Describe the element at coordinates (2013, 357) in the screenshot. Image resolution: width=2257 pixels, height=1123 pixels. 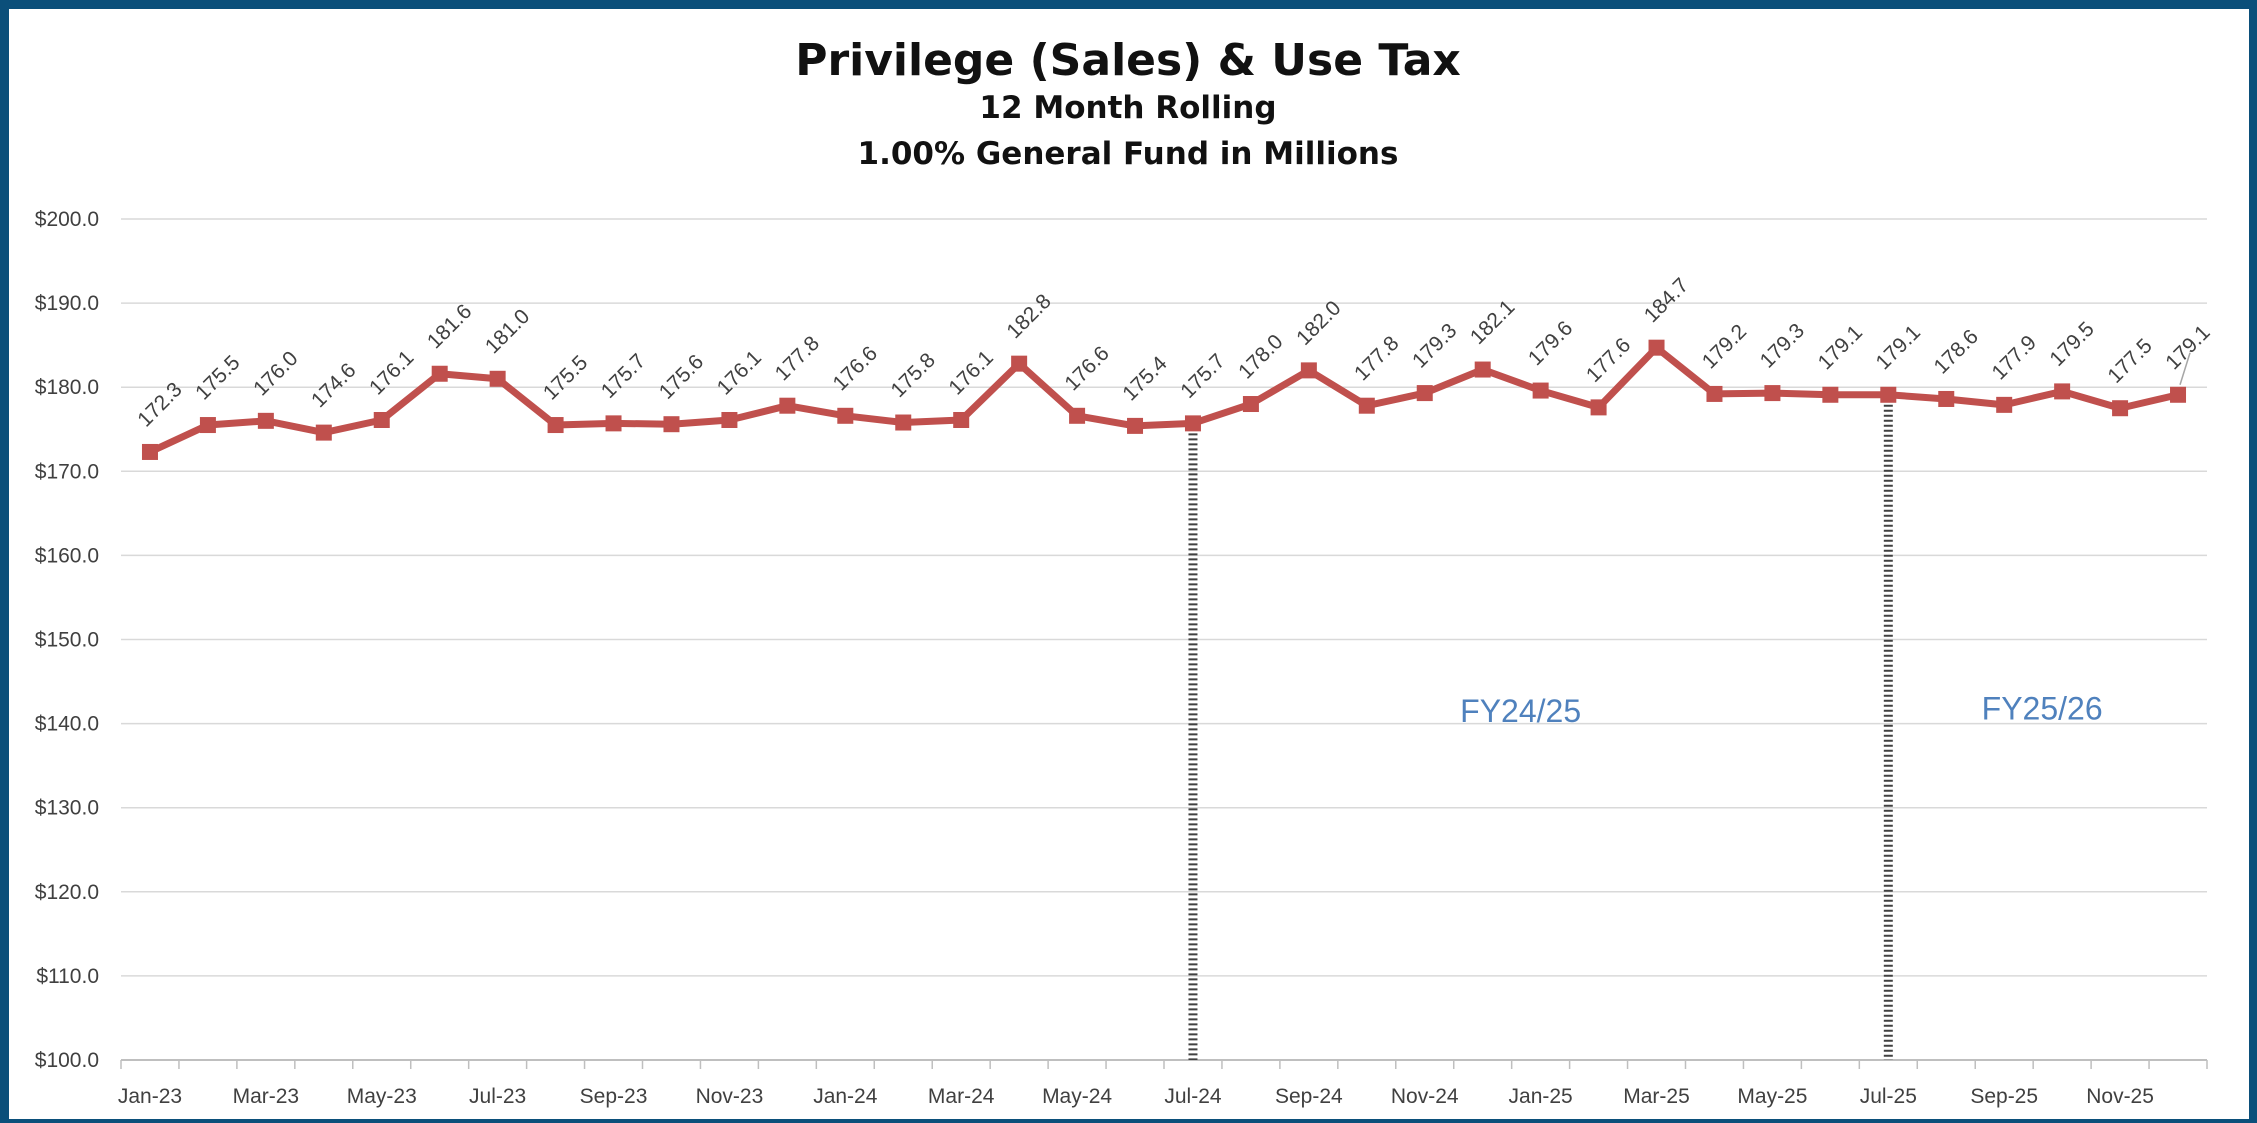
I see `data-label: 177.9` at that location.